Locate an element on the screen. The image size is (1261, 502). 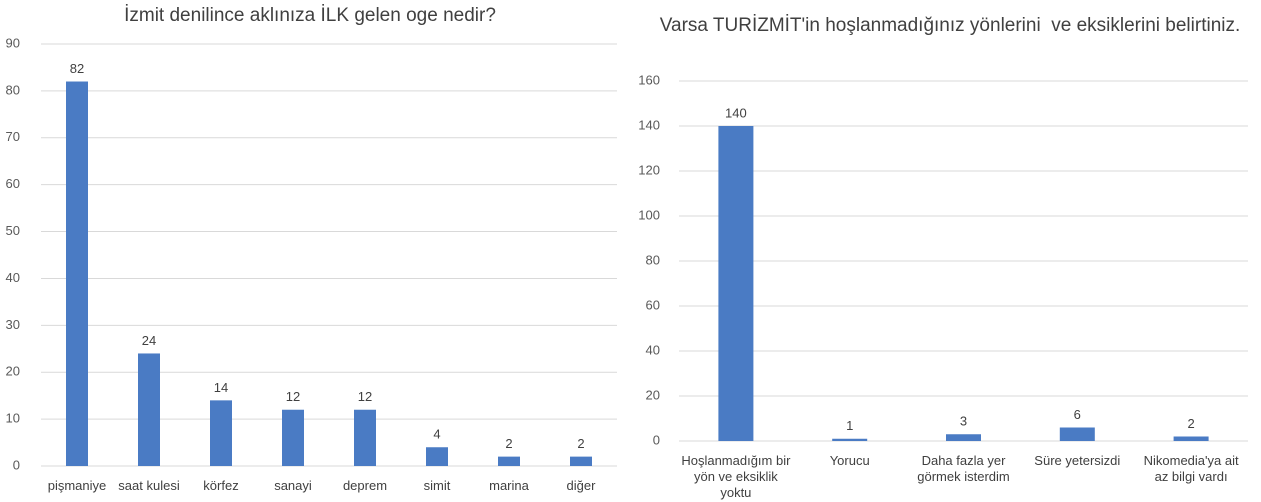
y-tick-label: 100 is located at coordinates (649, 214).